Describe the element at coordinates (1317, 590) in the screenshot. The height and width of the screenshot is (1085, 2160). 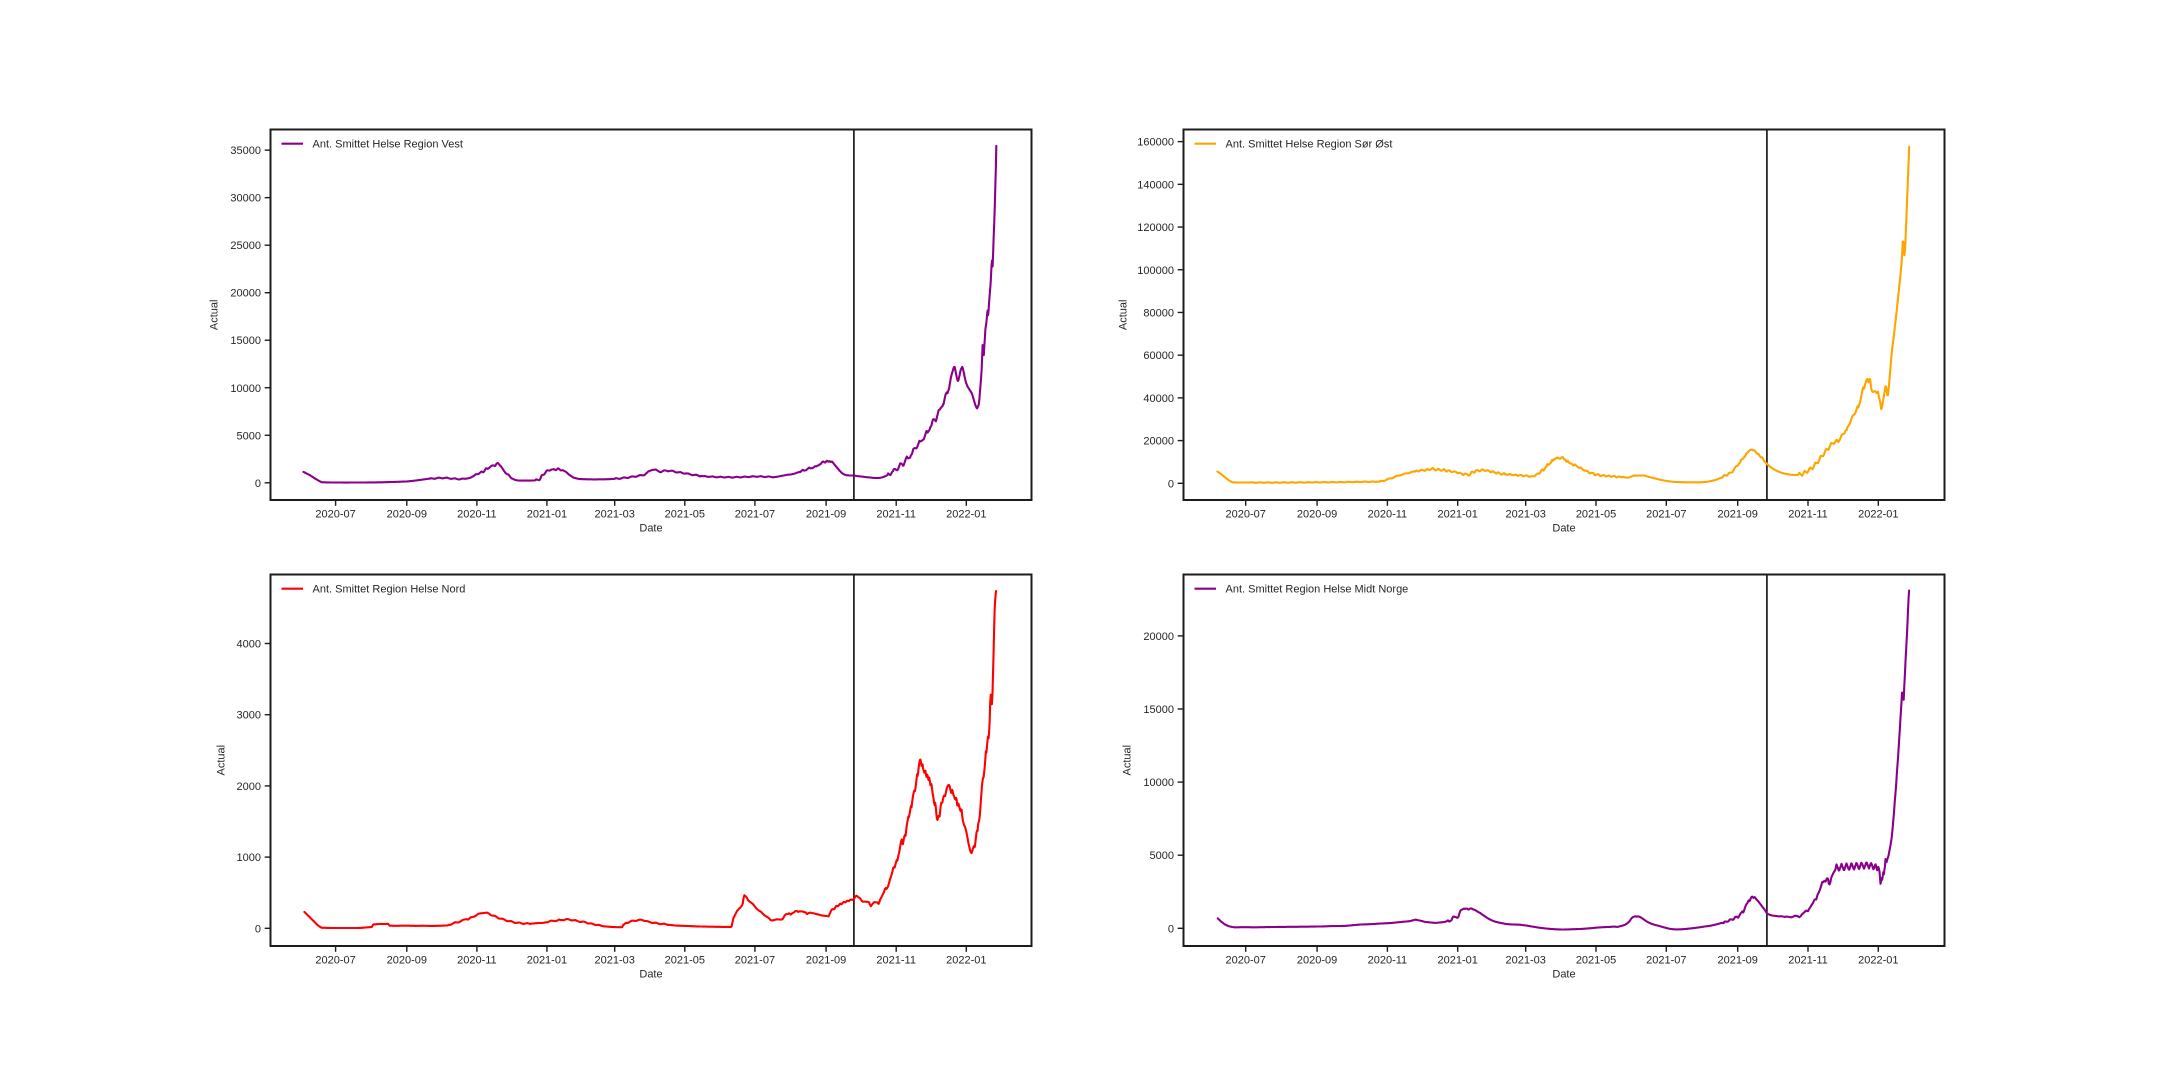
I see `svg-text:Ant. Smittet Region Helse Midt: Ant. Smittet Region Helse Midt Norge` at that location.